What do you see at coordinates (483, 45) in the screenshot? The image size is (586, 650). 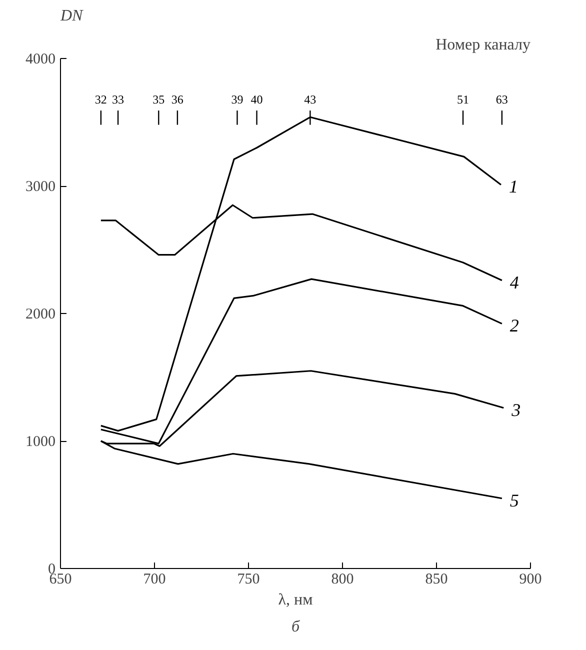 I see `text: Номер каналу` at bounding box center [483, 45].